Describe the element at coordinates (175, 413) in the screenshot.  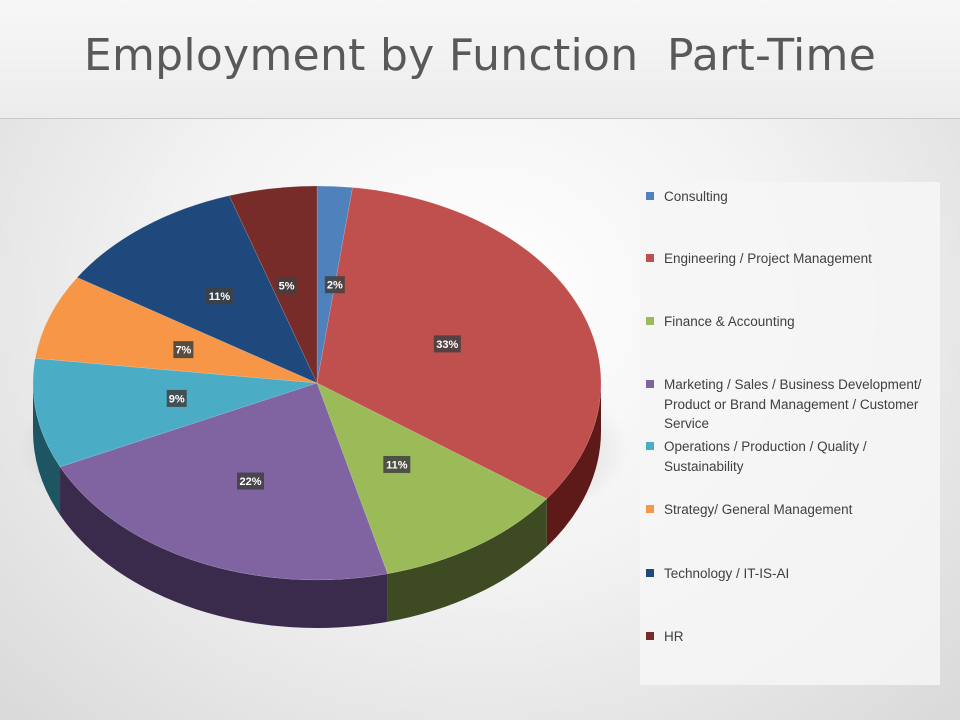
I see `pie-slice-operations-production-quality-sustainability` at that location.